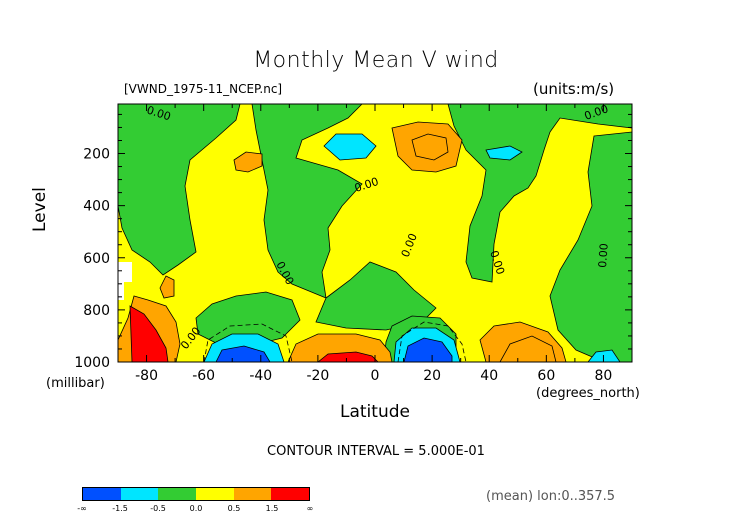 The height and width of the screenshot is (532, 752). I want to click on legend-tick-label: 0.5, so click(234, 508).